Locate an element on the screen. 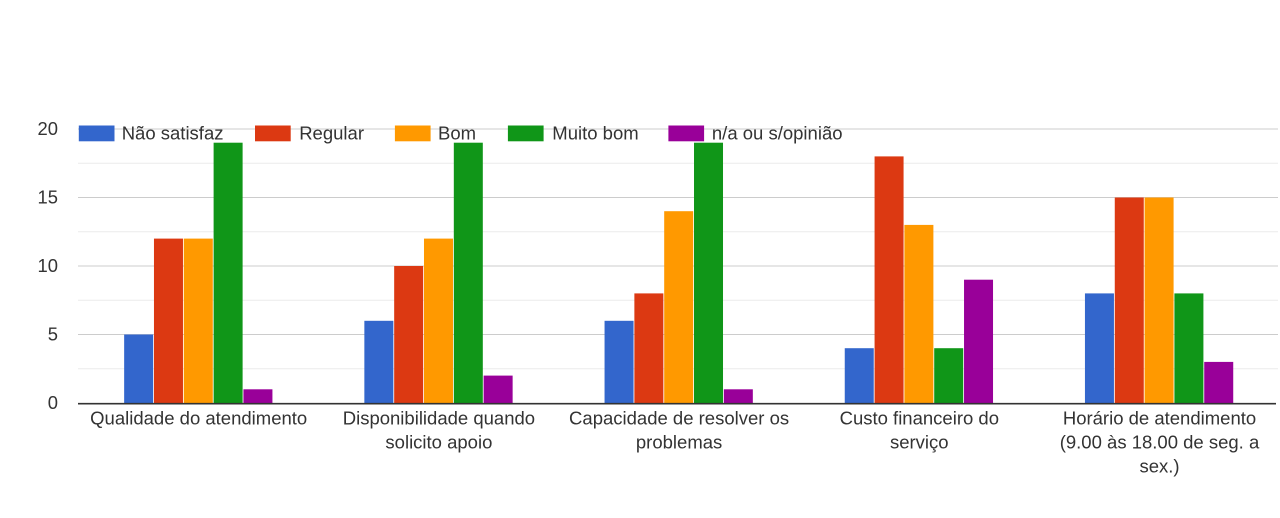  svg-text: 10 is located at coordinates (48, 265).